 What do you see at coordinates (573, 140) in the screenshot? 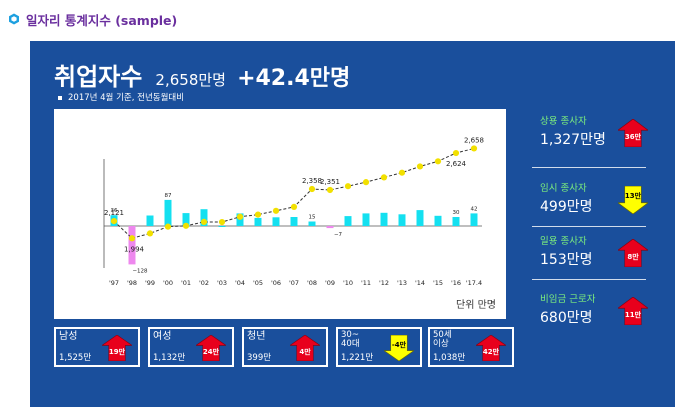
I see `side-stat-value: 1,327만명` at bounding box center [573, 140].